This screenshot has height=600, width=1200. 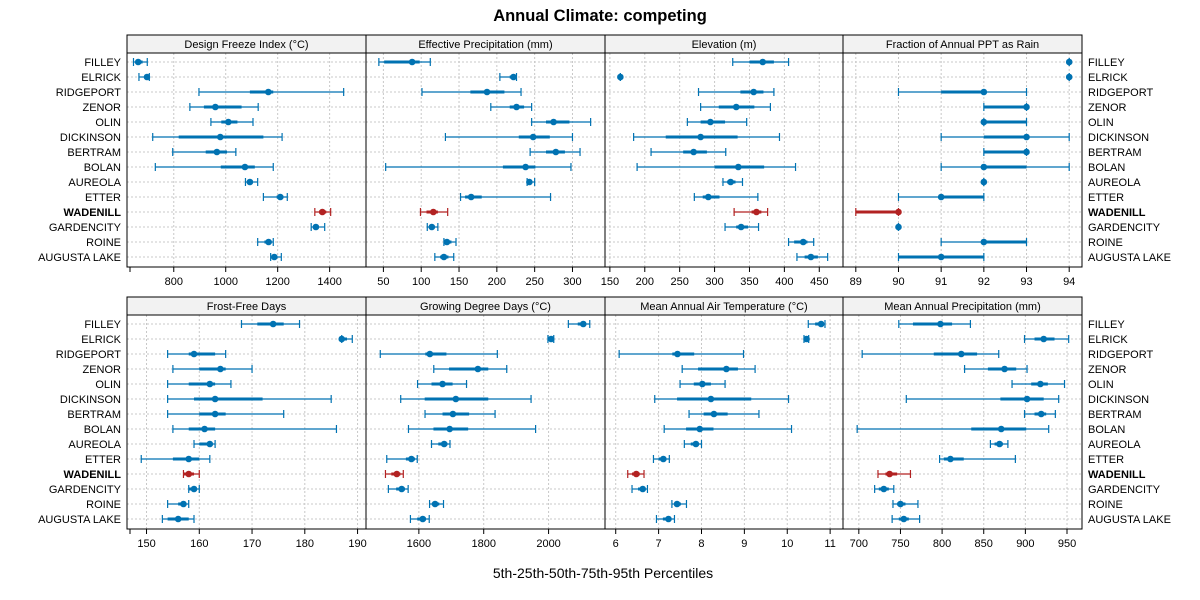 I want to click on x-tick-label: 93, so click(x=1026, y=282).